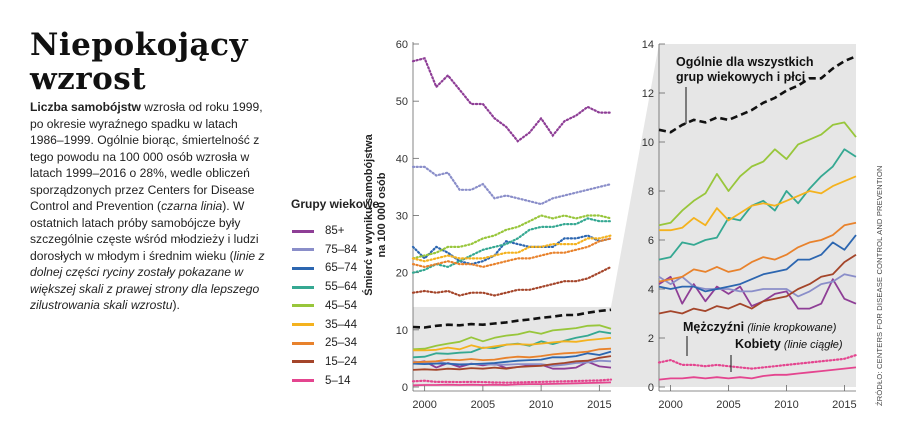  Describe the element at coordinates (324, 287) in the screenshot. I see `legend-item: 55–64` at that location.